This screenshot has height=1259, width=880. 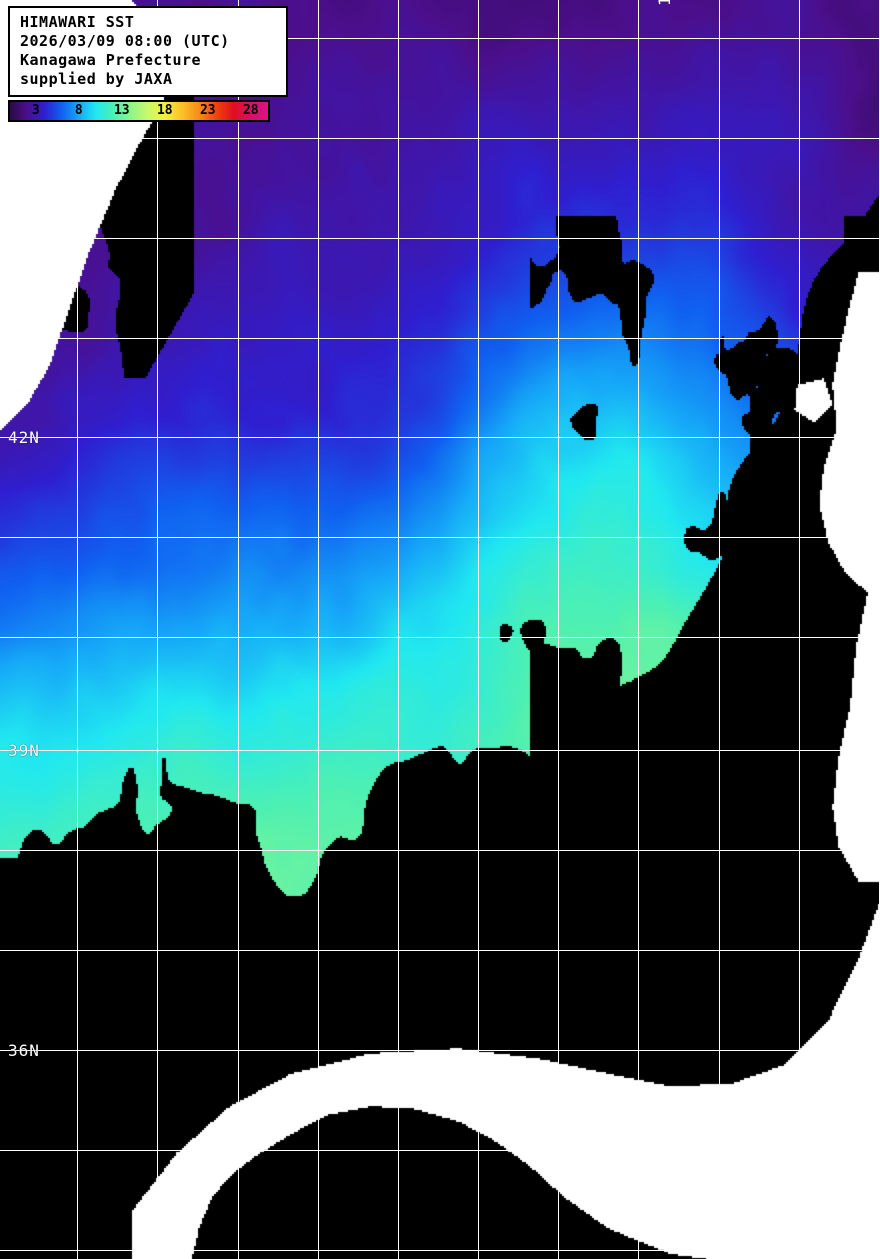 I want to click on sst-colorbar: 3 8 13 18 23 28, so click(x=139, y=111).